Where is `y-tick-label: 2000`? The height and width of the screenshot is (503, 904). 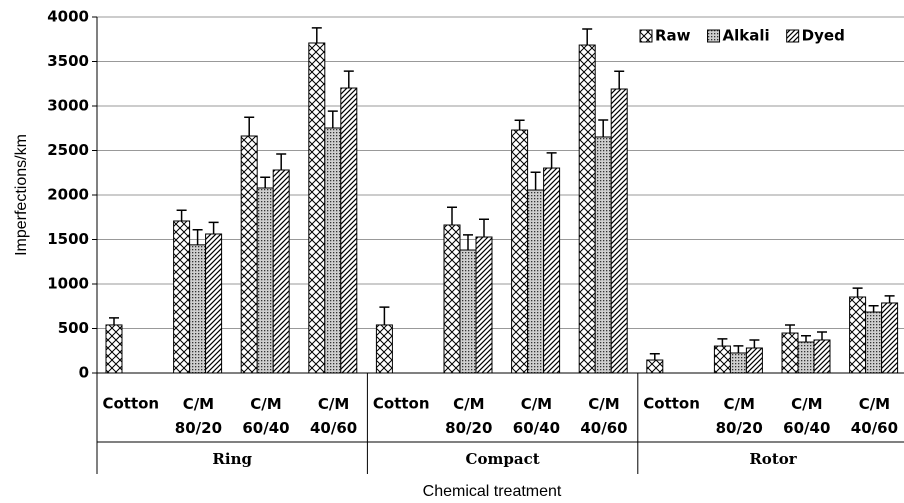 y-tick-label: 2000 is located at coordinates (68, 195).